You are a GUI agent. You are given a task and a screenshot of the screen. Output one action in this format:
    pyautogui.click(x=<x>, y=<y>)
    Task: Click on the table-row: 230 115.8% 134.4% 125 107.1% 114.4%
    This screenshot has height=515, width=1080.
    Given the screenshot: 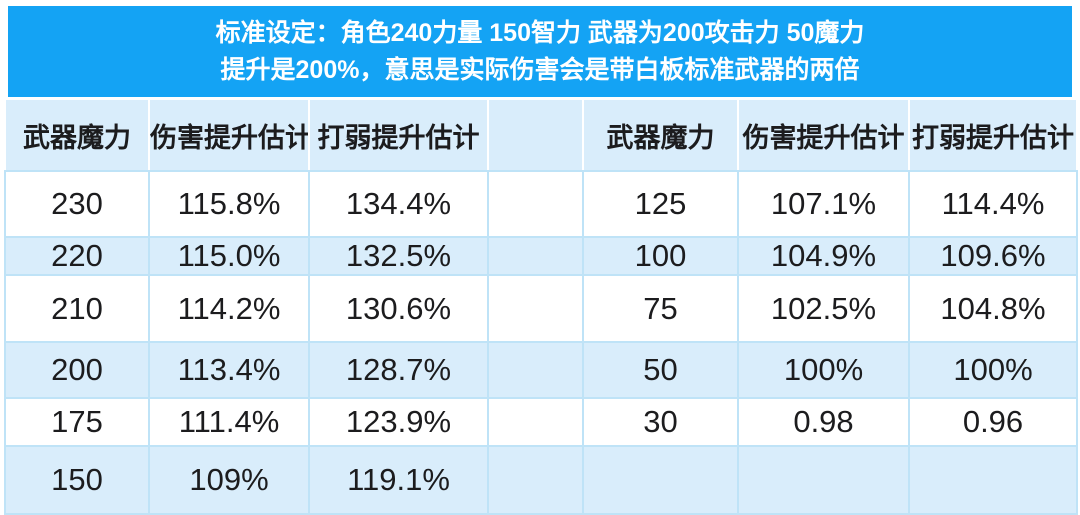 What is the action you would take?
    pyautogui.click(x=541, y=204)
    